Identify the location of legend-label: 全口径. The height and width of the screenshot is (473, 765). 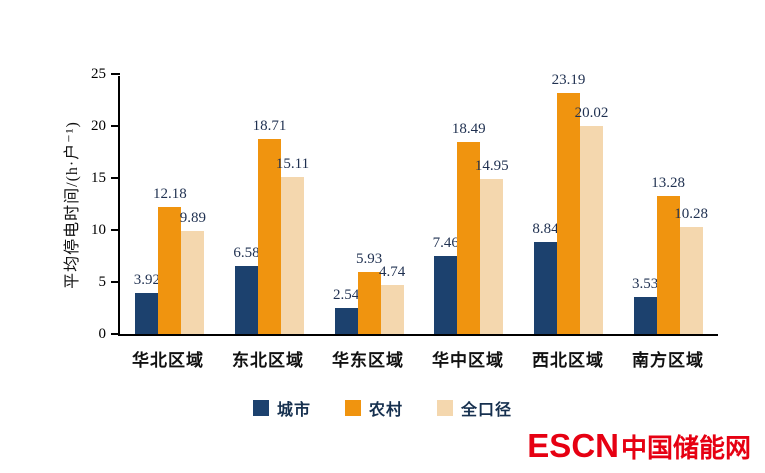
(487, 410).